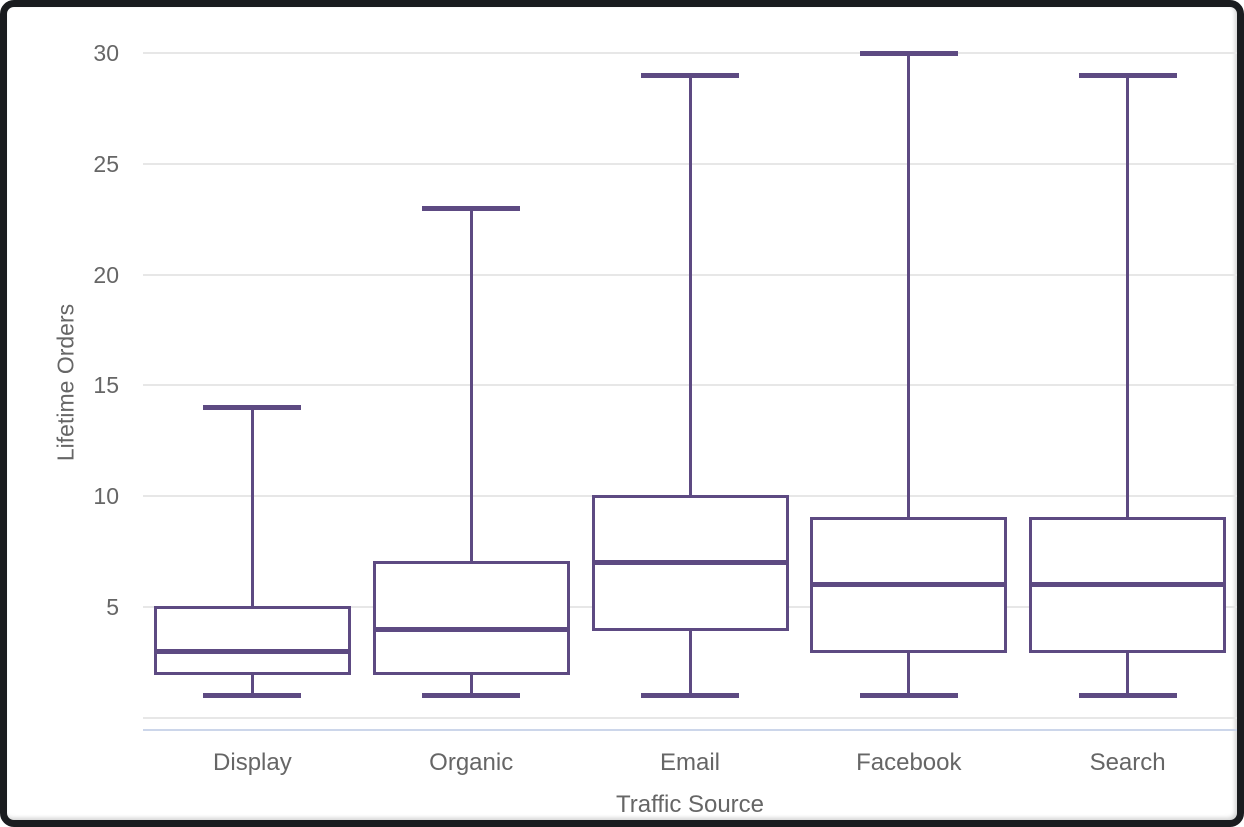 The height and width of the screenshot is (827, 1244). What do you see at coordinates (252, 408) in the screenshot?
I see `whisker-cap-max-display` at bounding box center [252, 408].